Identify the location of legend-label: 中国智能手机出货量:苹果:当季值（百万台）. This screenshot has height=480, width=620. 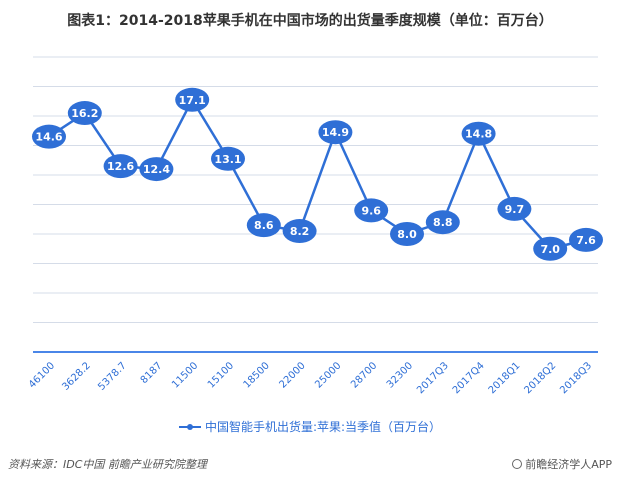
(323, 427).